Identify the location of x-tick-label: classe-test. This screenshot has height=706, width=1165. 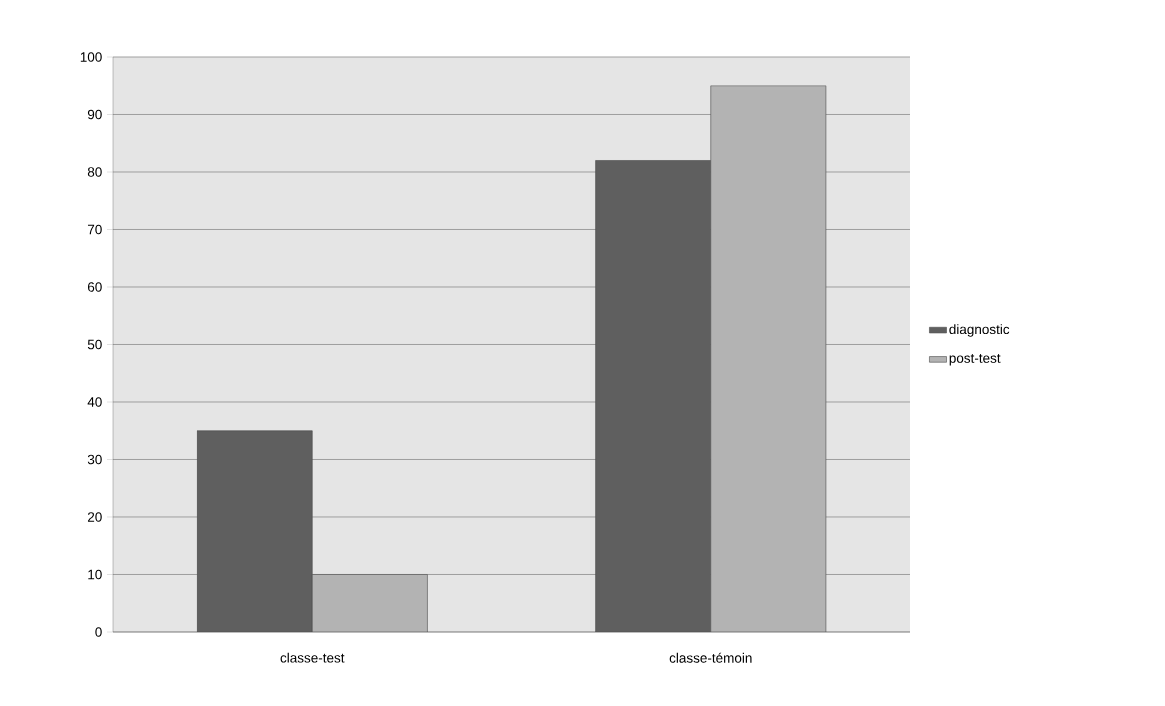
(312, 657).